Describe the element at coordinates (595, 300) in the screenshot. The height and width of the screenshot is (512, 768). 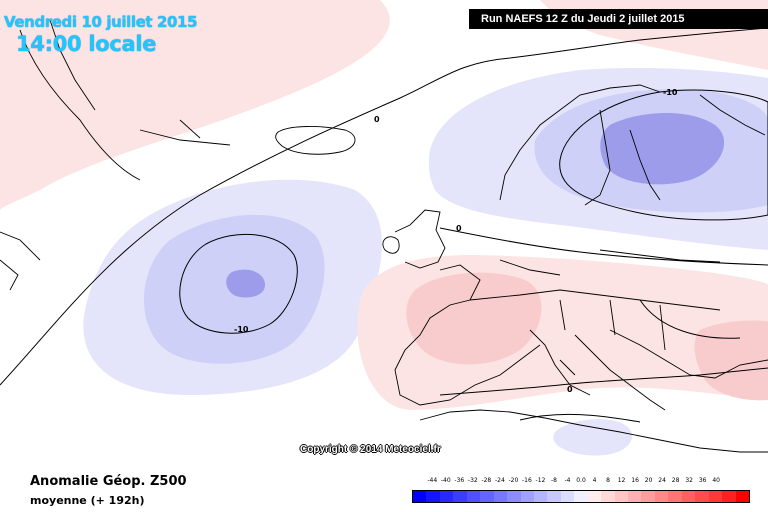
I see `coast-borders` at that location.